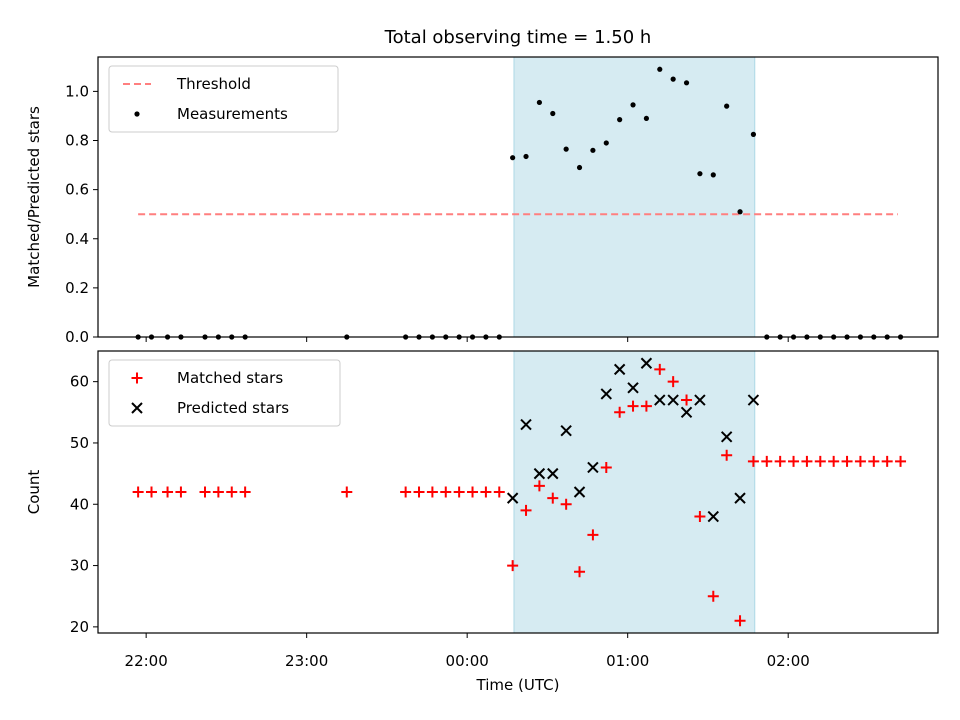  What do you see at coordinates (233, 408) in the screenshot?
I see `legend-label: Predicted stars` at bounding box center [233, 408].